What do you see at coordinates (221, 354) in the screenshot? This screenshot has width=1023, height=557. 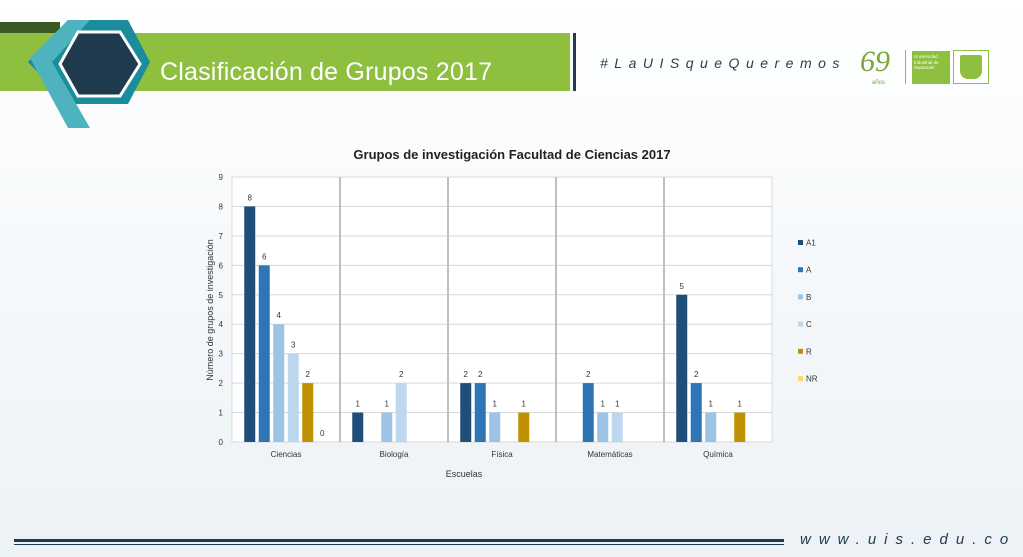 I see `y-tick-label: 3` at bounding box center [221, 354].